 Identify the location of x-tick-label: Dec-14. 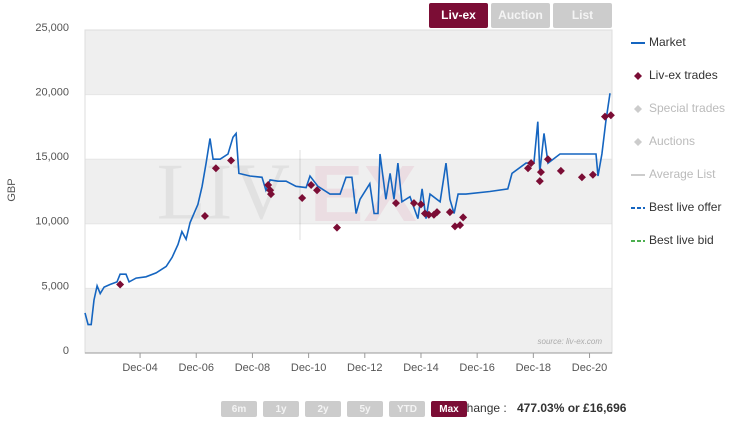
(420, 368).